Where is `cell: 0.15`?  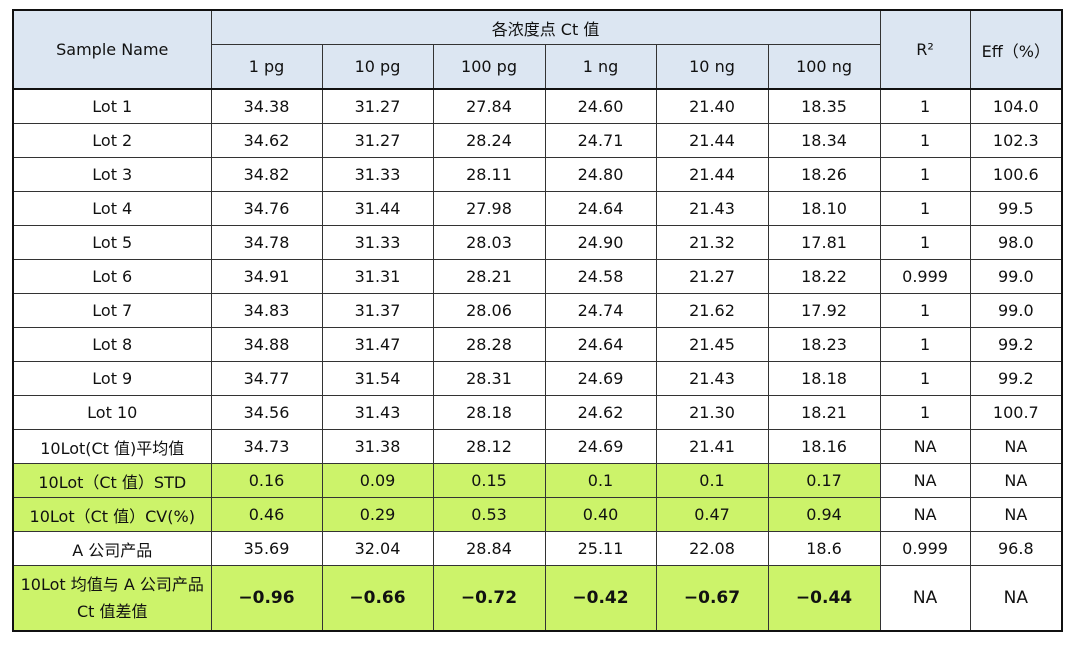 cell: 0.15 is located at coordinates (489, 480).